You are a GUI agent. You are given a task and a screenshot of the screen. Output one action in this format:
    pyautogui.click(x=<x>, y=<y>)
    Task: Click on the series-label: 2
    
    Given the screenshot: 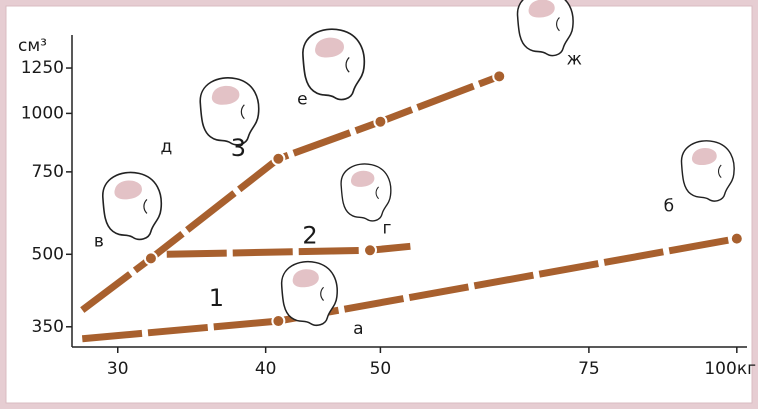 What is the action you would take?
    pyautogui.click(x=309, y=235)
    